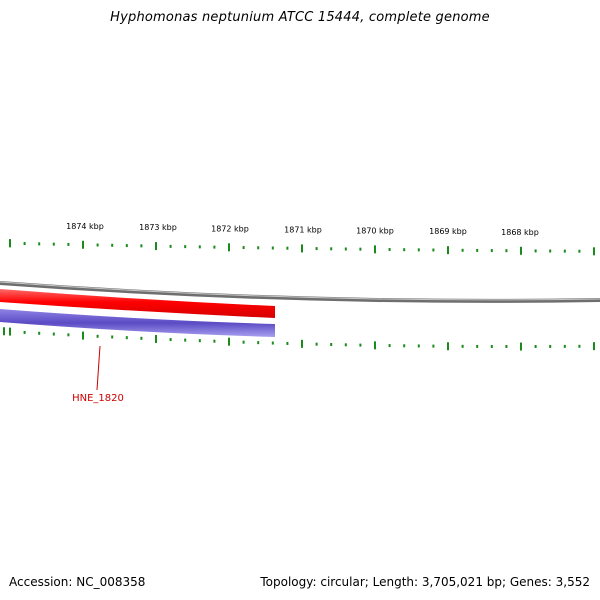 The width and height of the screenshot is (600, 600). I want to click on accession-text: Accession: NC_008358, so click(77, 582).